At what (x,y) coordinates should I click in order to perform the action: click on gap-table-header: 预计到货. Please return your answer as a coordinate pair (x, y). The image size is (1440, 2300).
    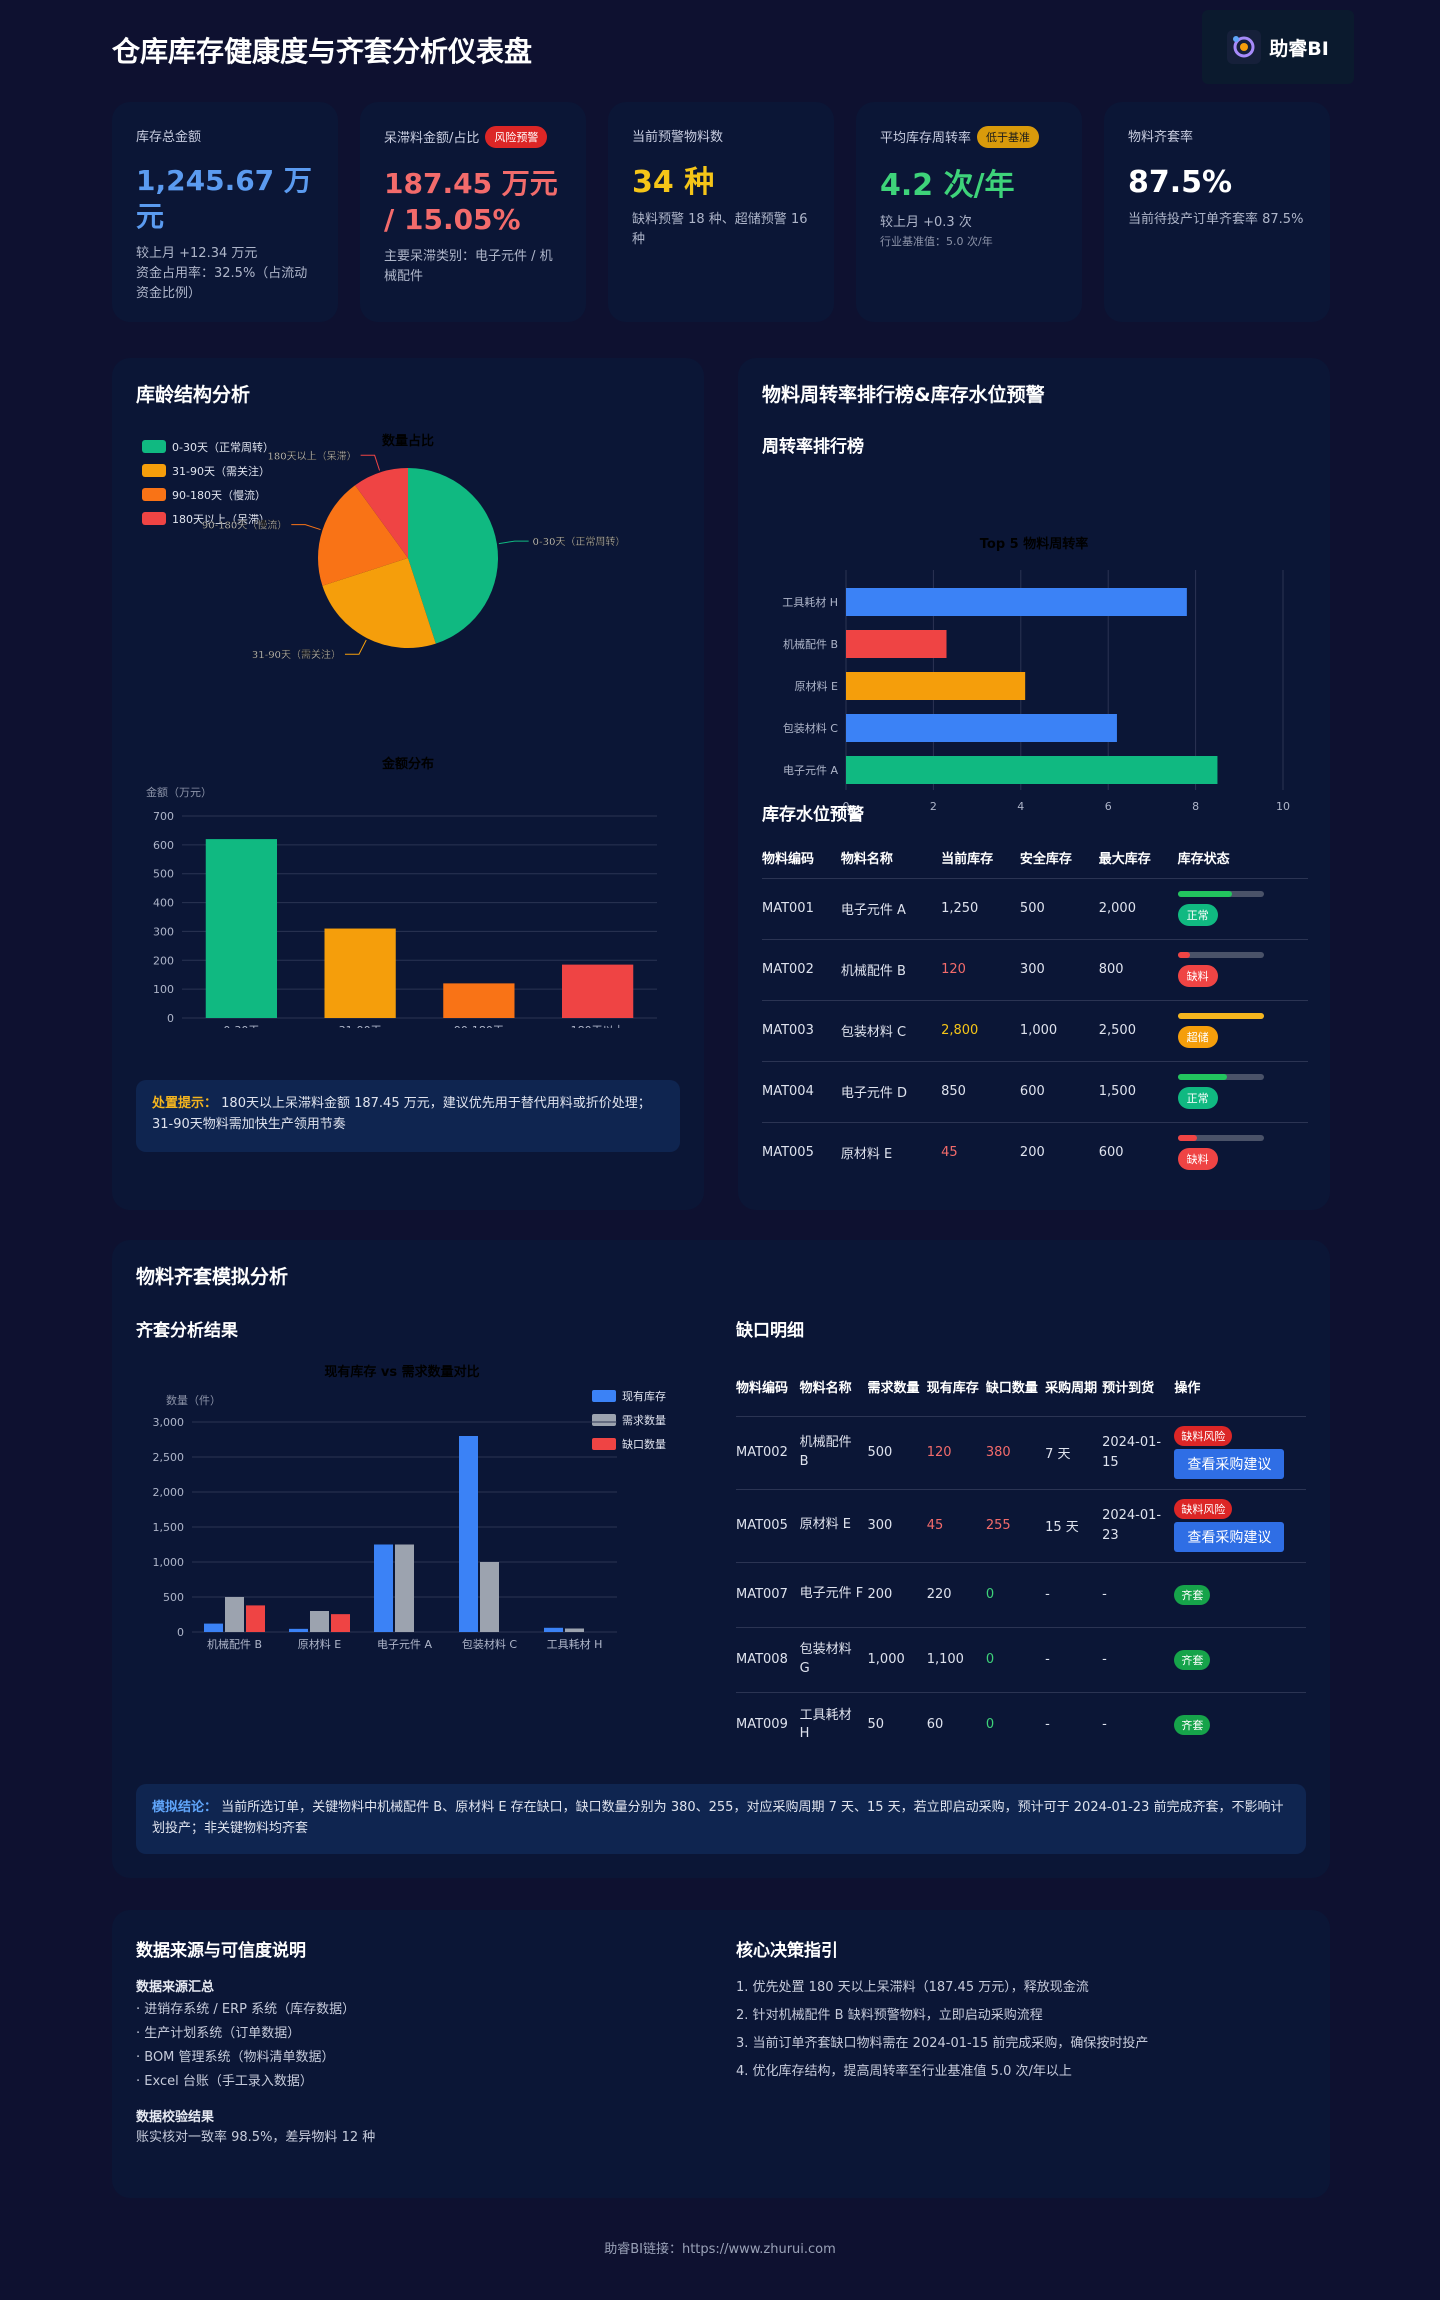
    Looking at the image, I should click on (1128, 1388).